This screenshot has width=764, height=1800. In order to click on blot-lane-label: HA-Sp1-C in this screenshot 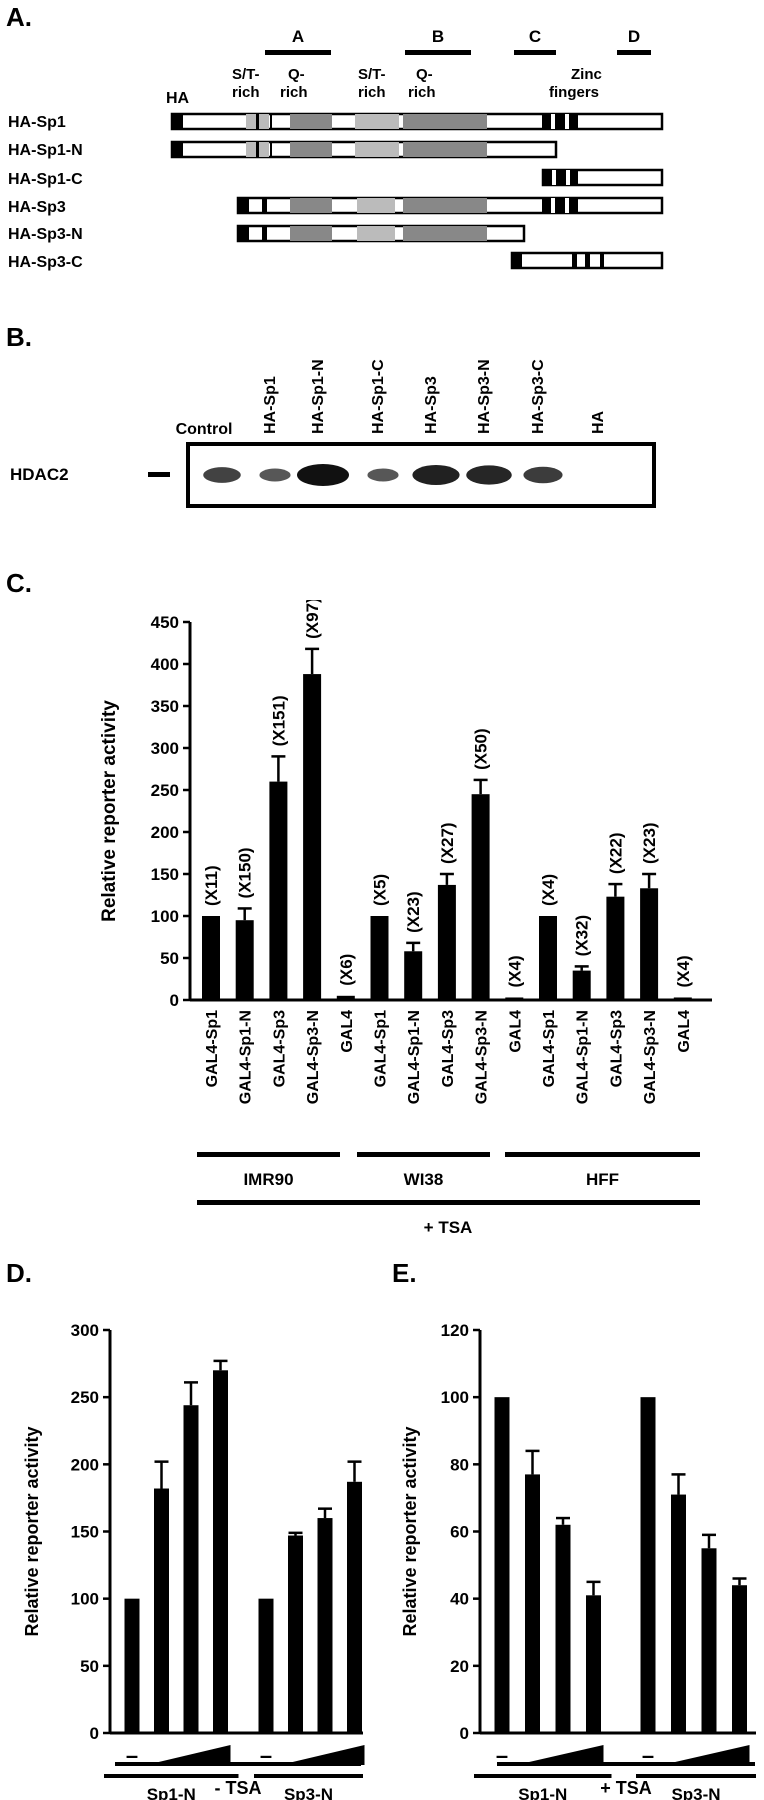, I will do `click(378, 396)`.